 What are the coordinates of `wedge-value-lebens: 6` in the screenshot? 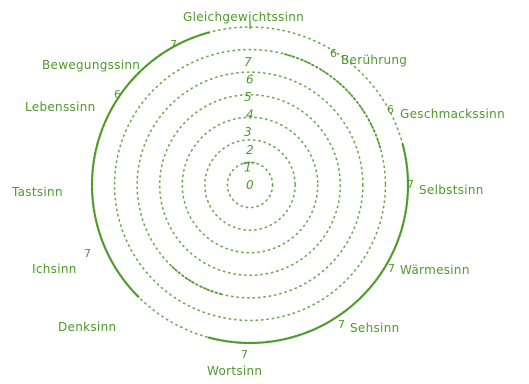 It's located at (118, 94).